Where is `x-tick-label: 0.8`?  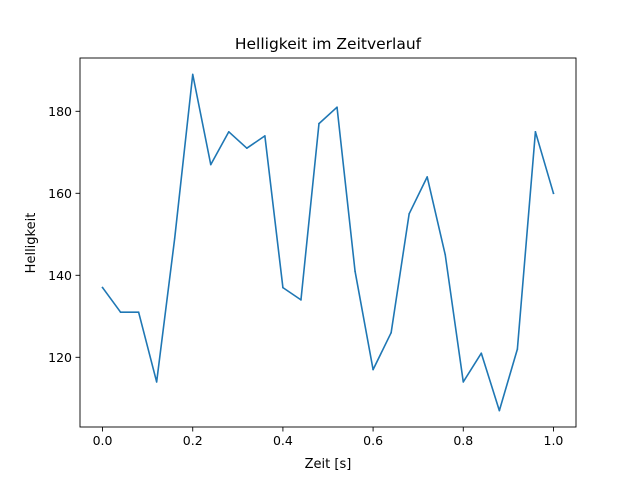
x-tick-label: 0.8 is located at coordinates (463, 440).